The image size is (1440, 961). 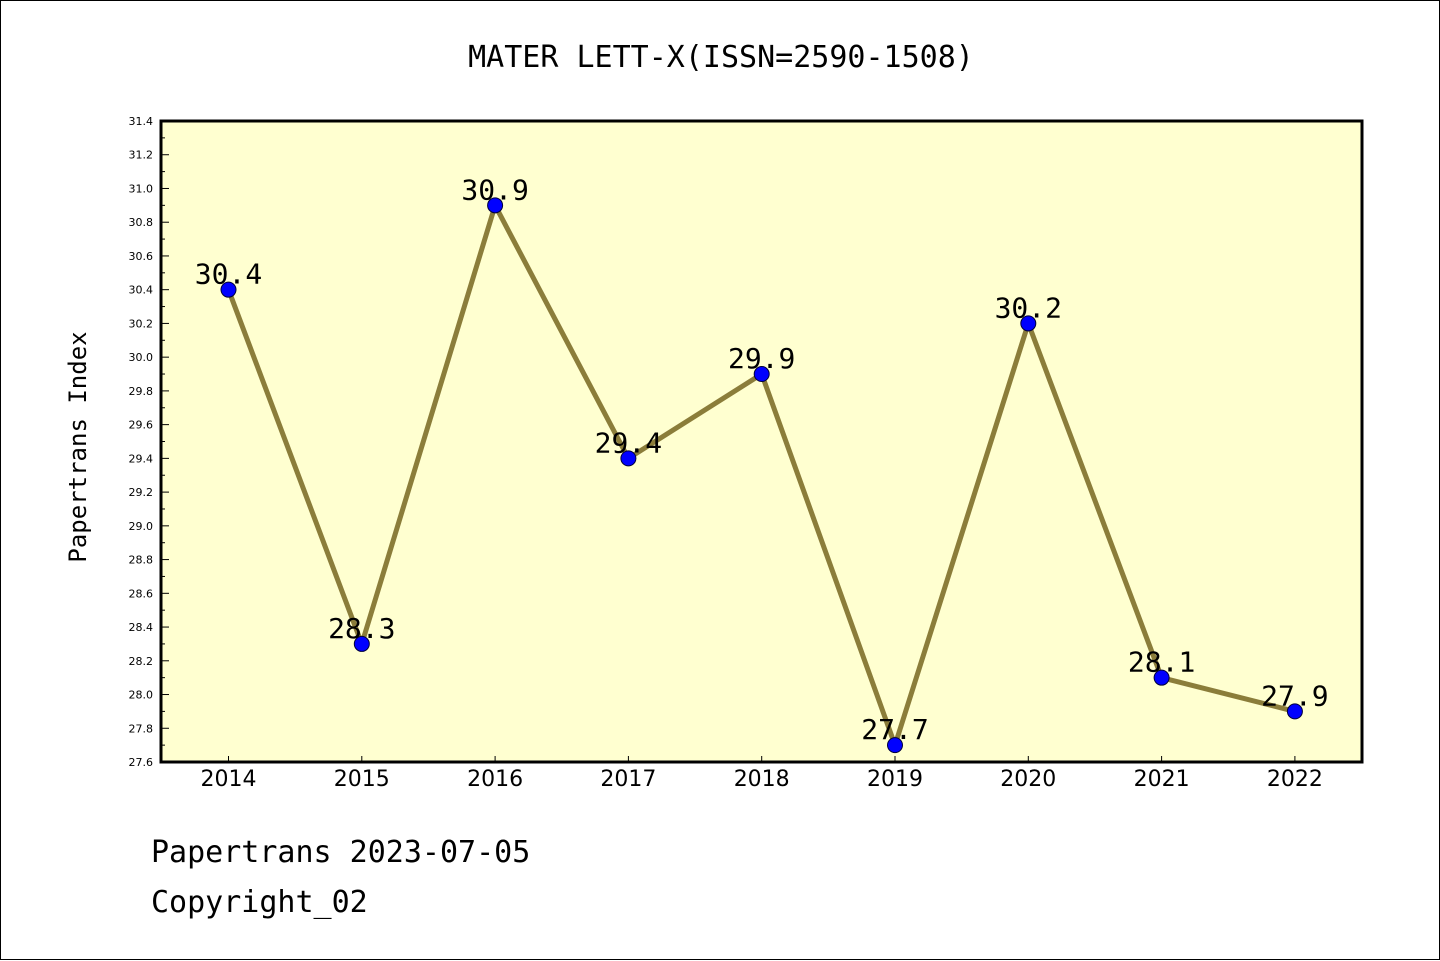 I want to click on y-tick-label: 30.4, so click(x=141, y=290).